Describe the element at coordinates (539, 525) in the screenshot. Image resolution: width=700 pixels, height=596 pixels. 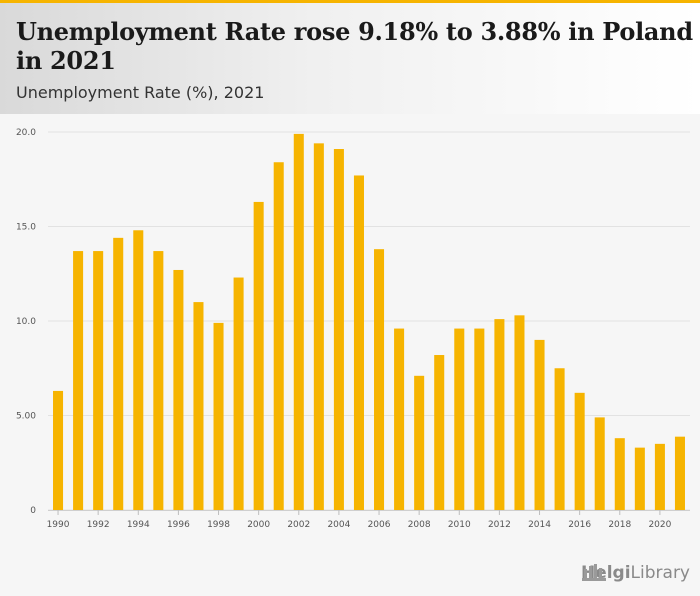
I see `x-tick-label: 2014` at that location.